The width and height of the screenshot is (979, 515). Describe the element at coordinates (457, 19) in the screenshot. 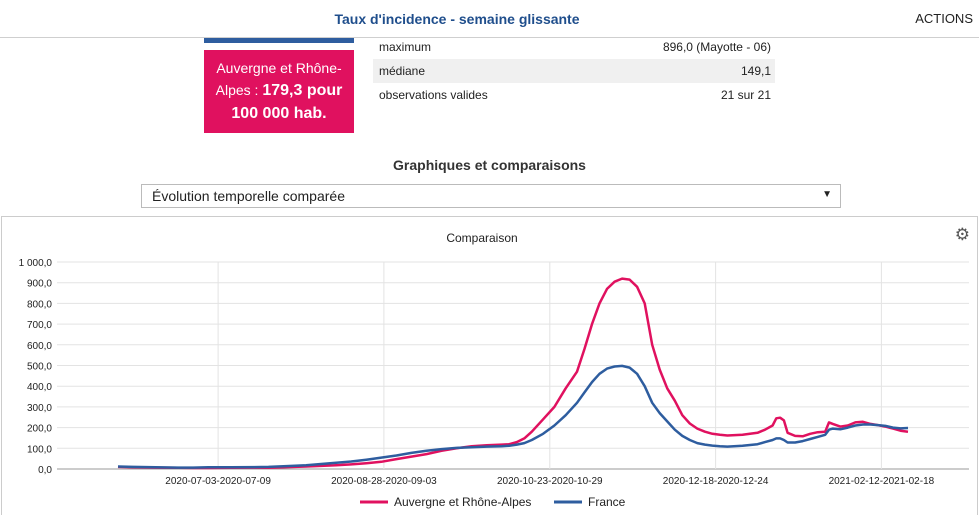

I see `page-title: Taux d'incidence - semaine glissante` at that location.